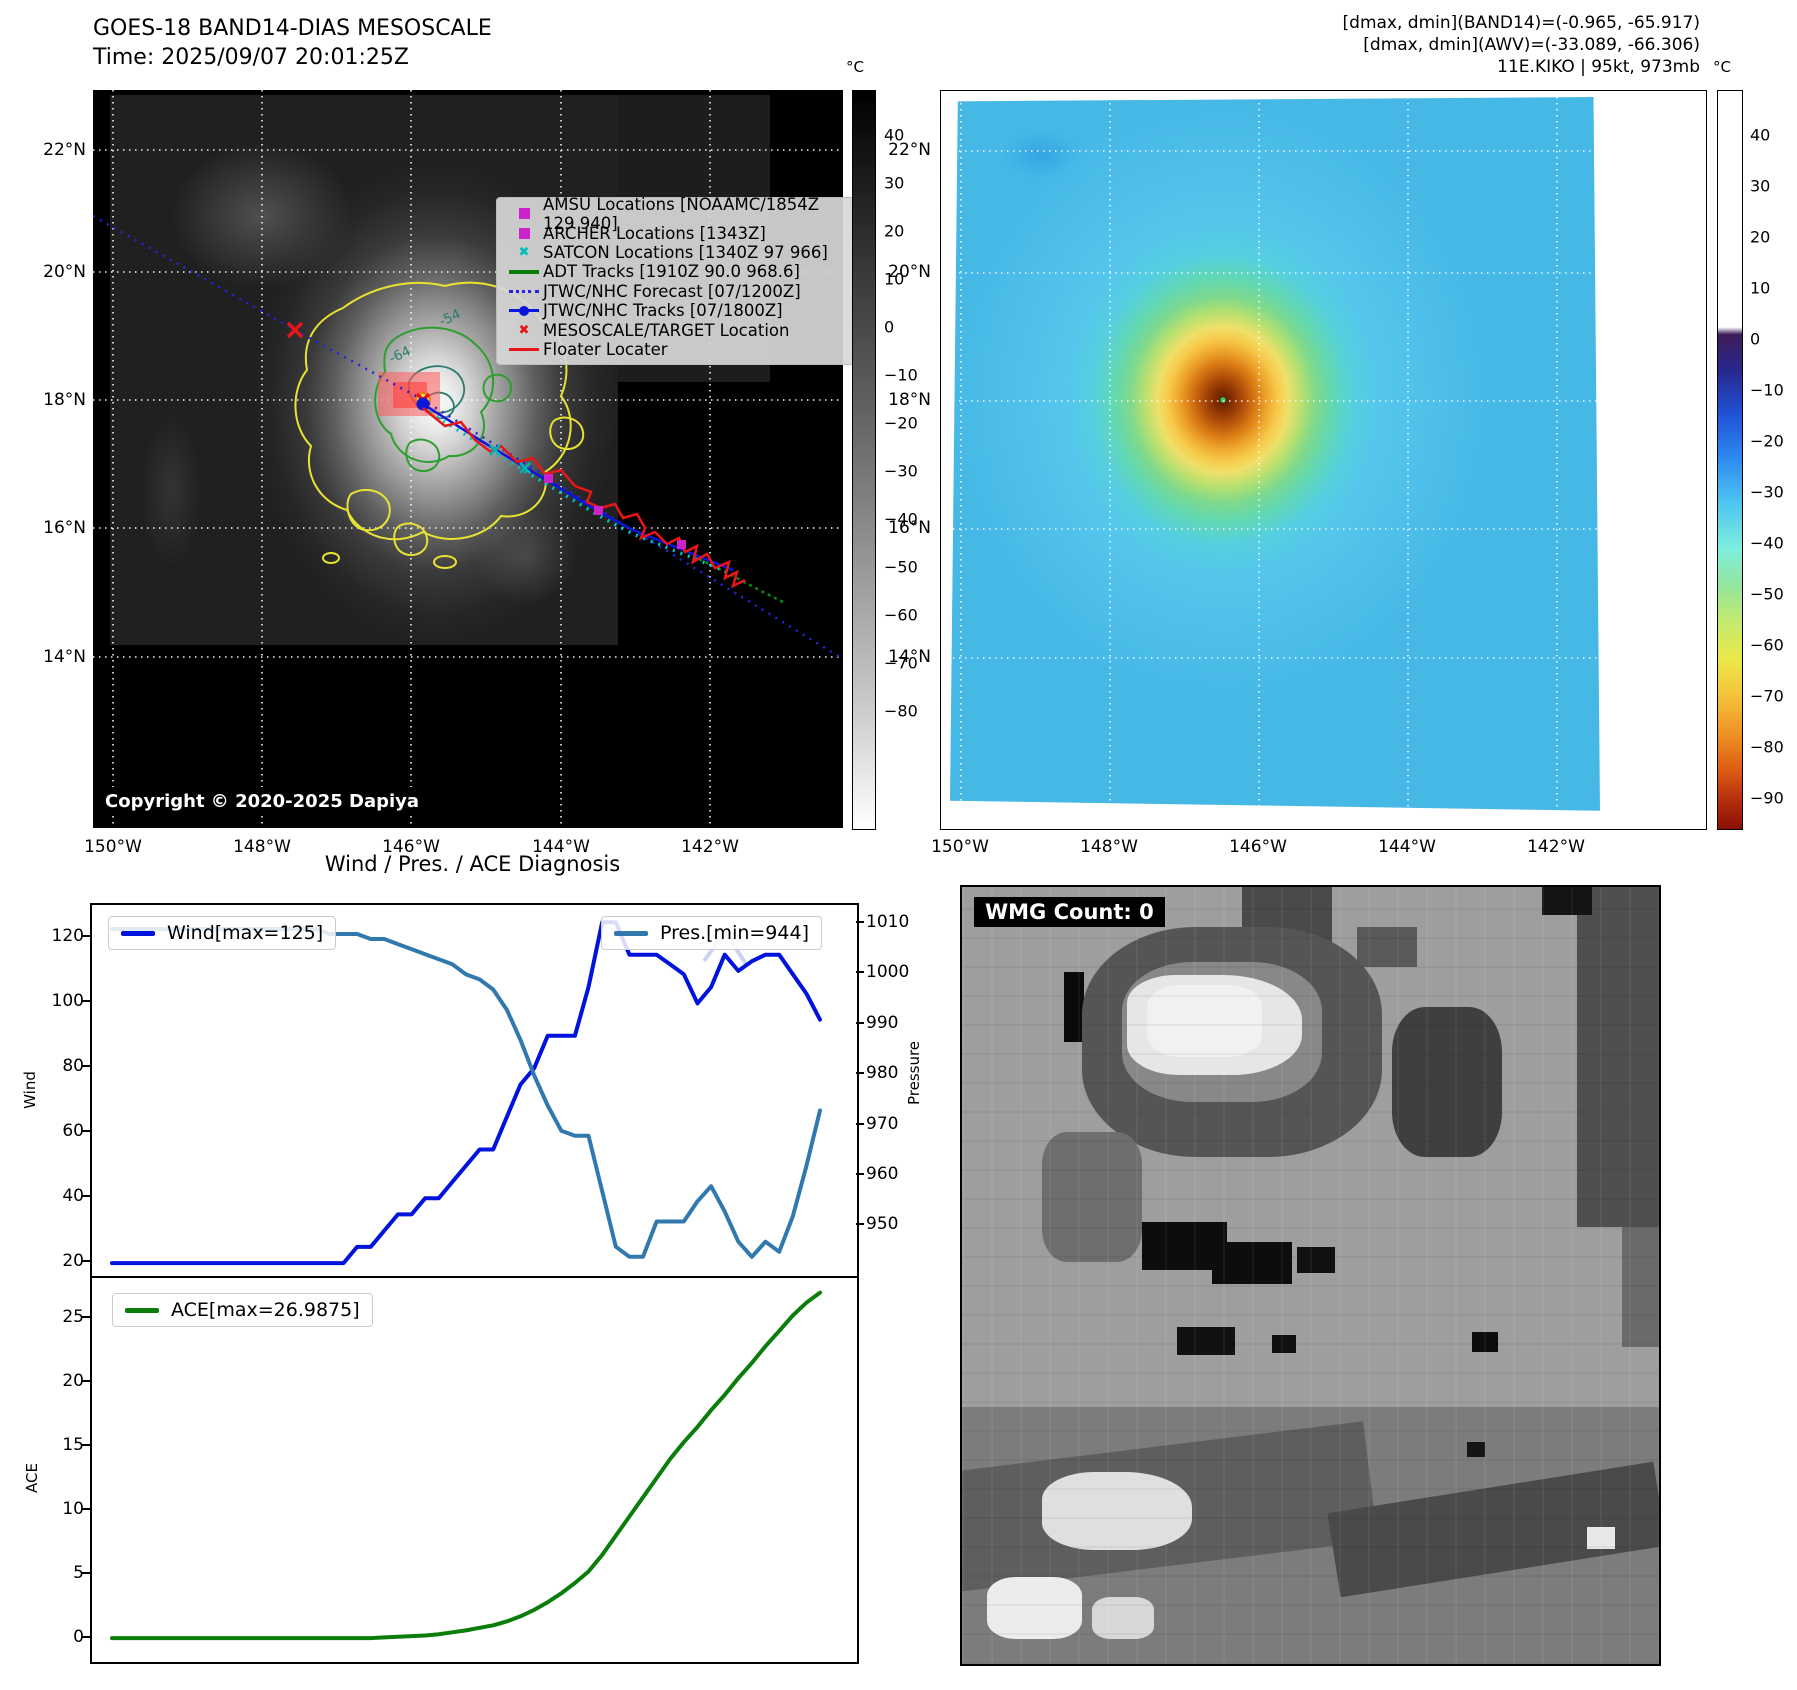 This screenshot has height=1690, width=1797. I want to click on wind-pressure-plot-area, so click(466, 1093).